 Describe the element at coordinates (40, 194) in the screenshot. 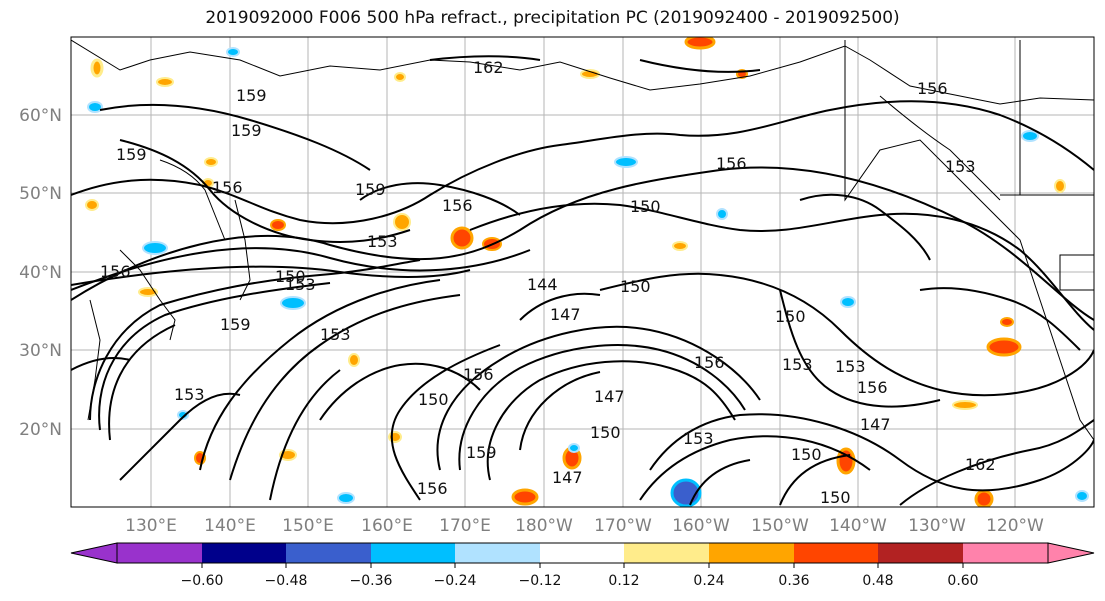

I see `lat-label: 50°N` at that location.